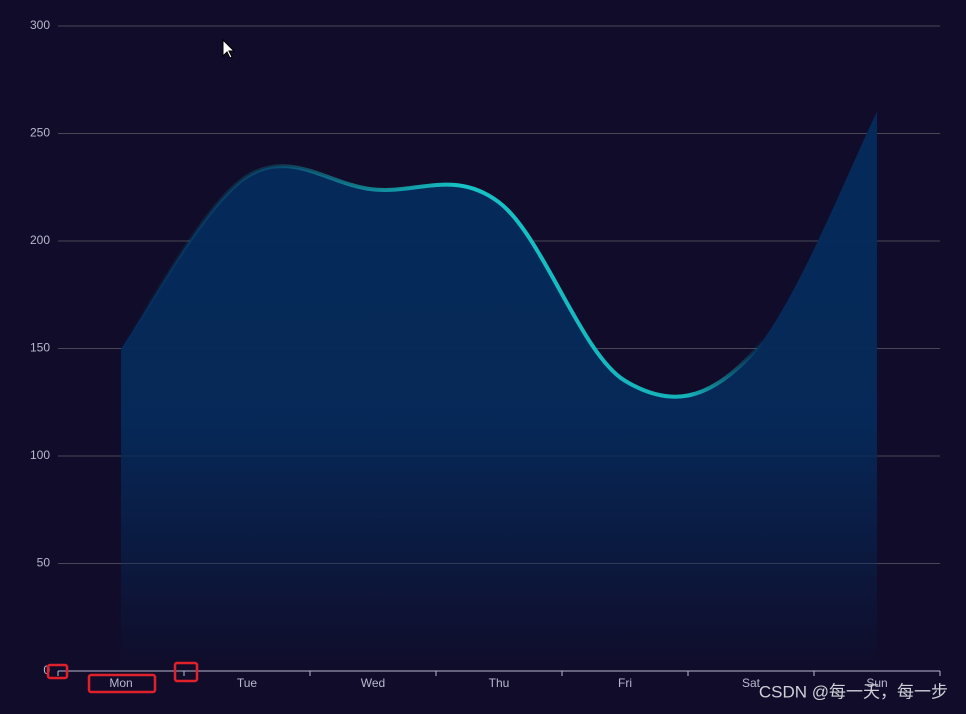 Image resolution: width=966 pixels, height=714 pixels. Describe the element at coordinates (40, 240) in the screenshot. I see `y-tick-label: 200` at that location.